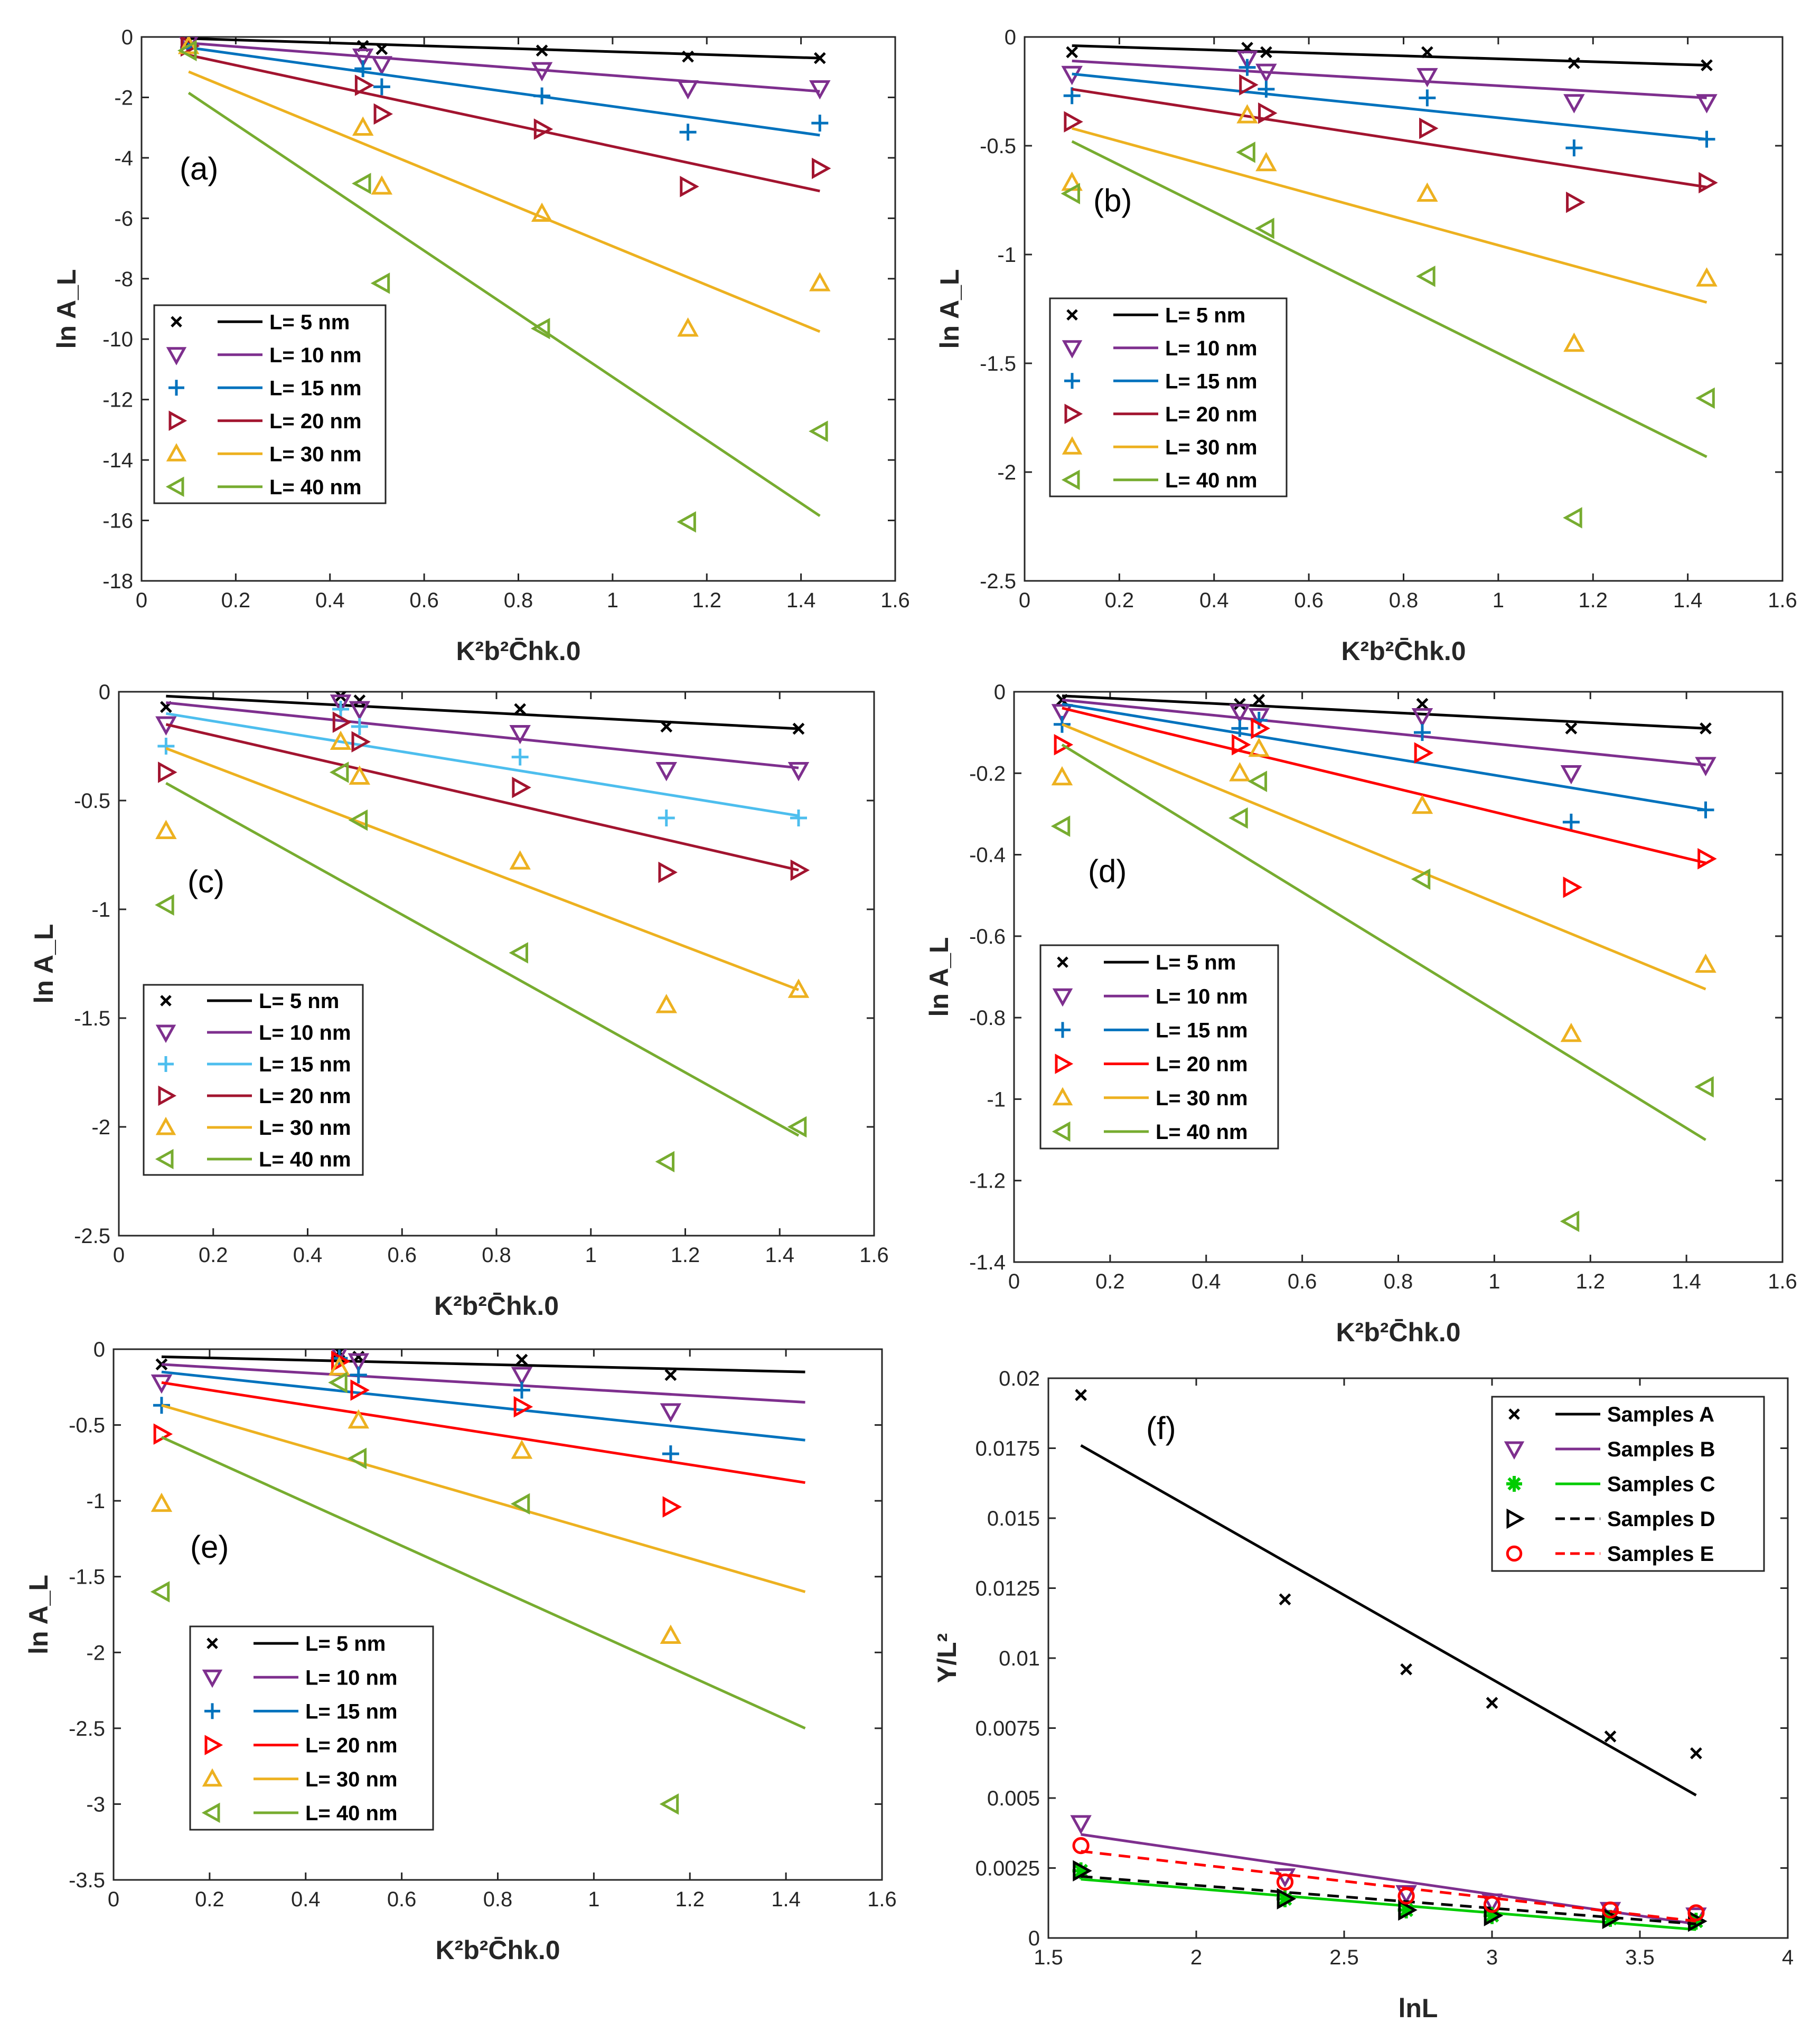  I want to click on y-tick-label: -18, so click(117, 581).